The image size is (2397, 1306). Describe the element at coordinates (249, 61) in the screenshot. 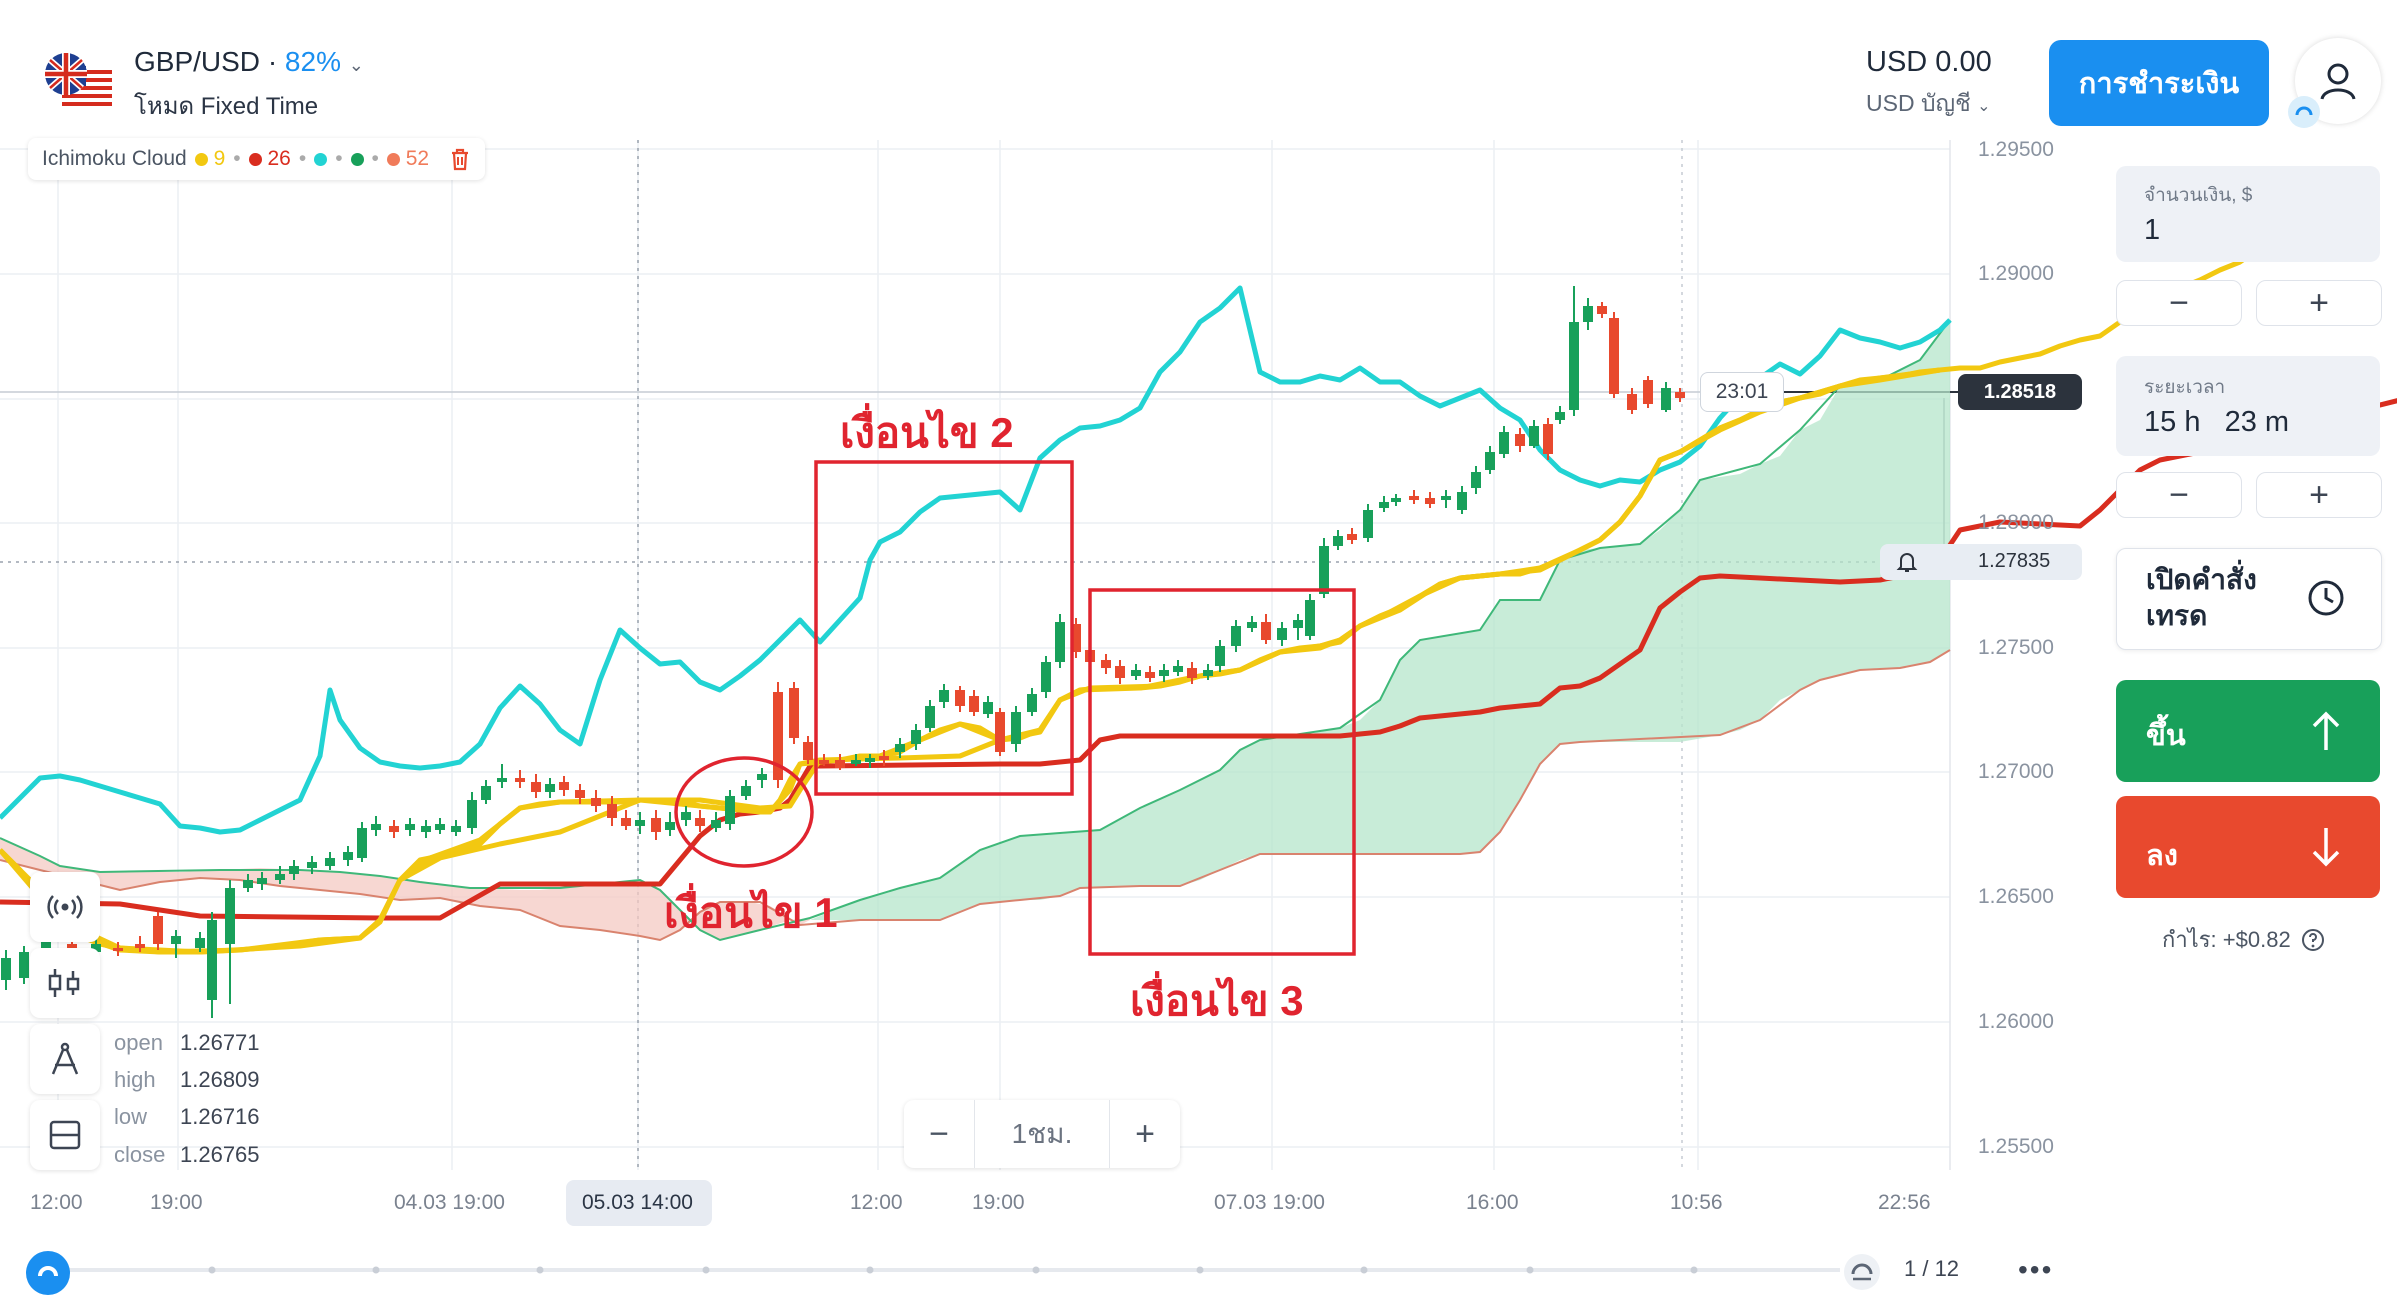

I see `asset-selector: GBP/USD · 82% ⌄` at that location.